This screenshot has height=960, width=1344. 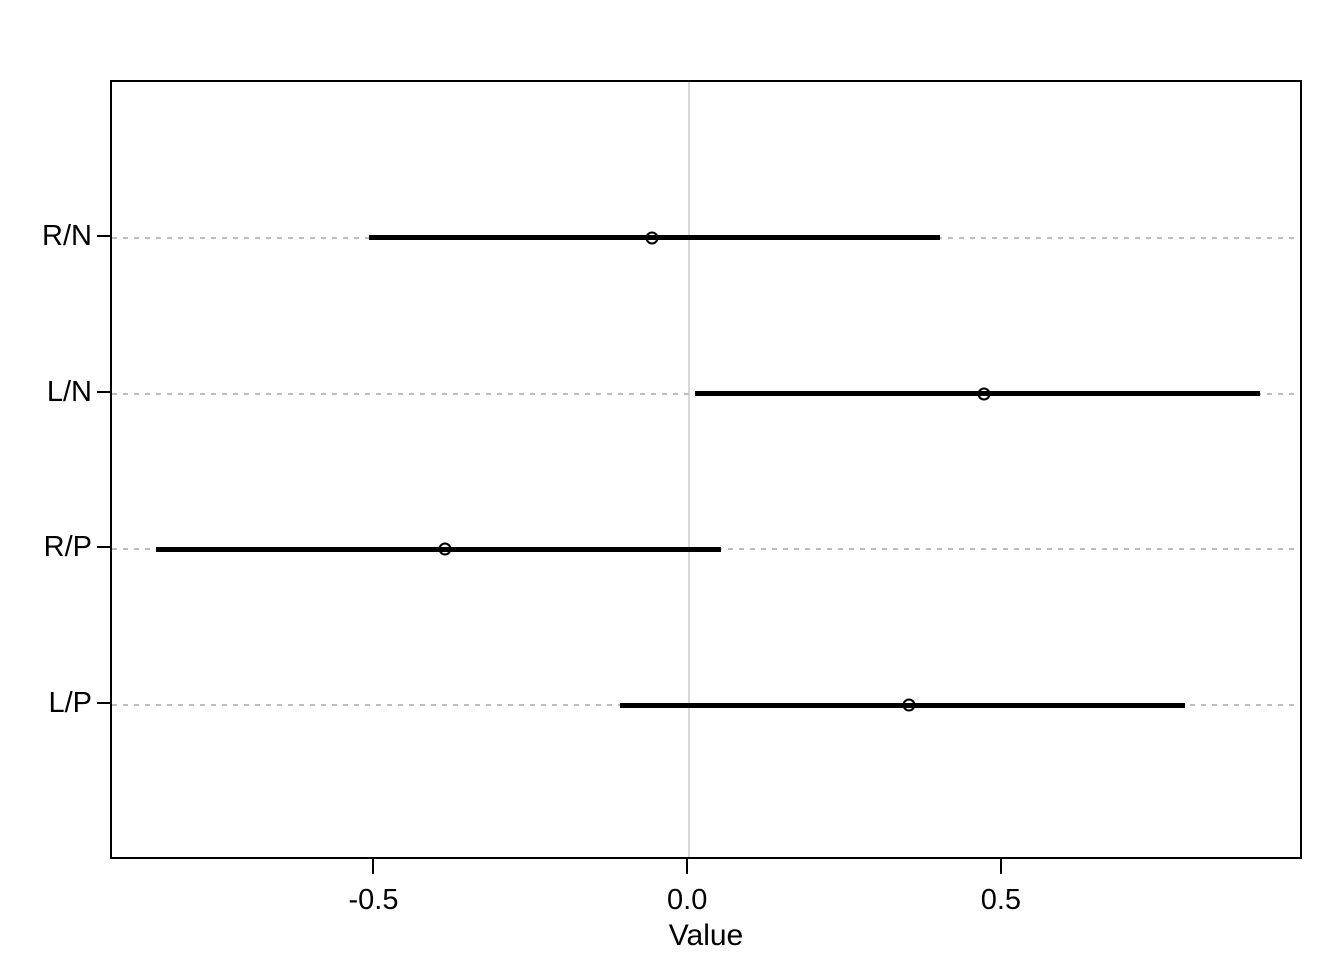 I want to click on x-axis-title: Value, so click(x=706, y=935).